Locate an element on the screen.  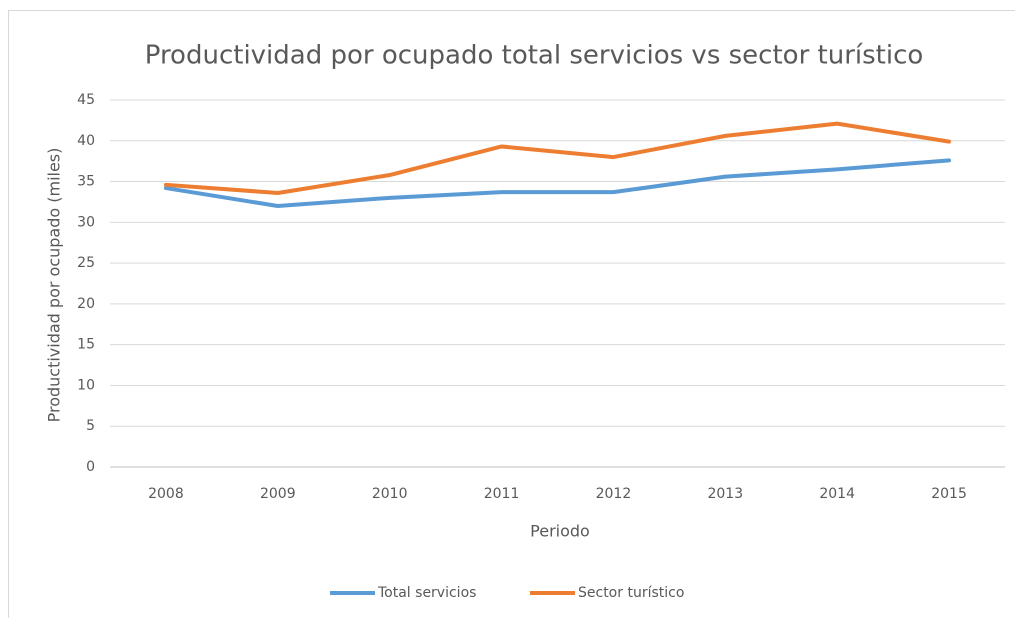
x-axis-label: Periodo is located at coordinates (560, 531).